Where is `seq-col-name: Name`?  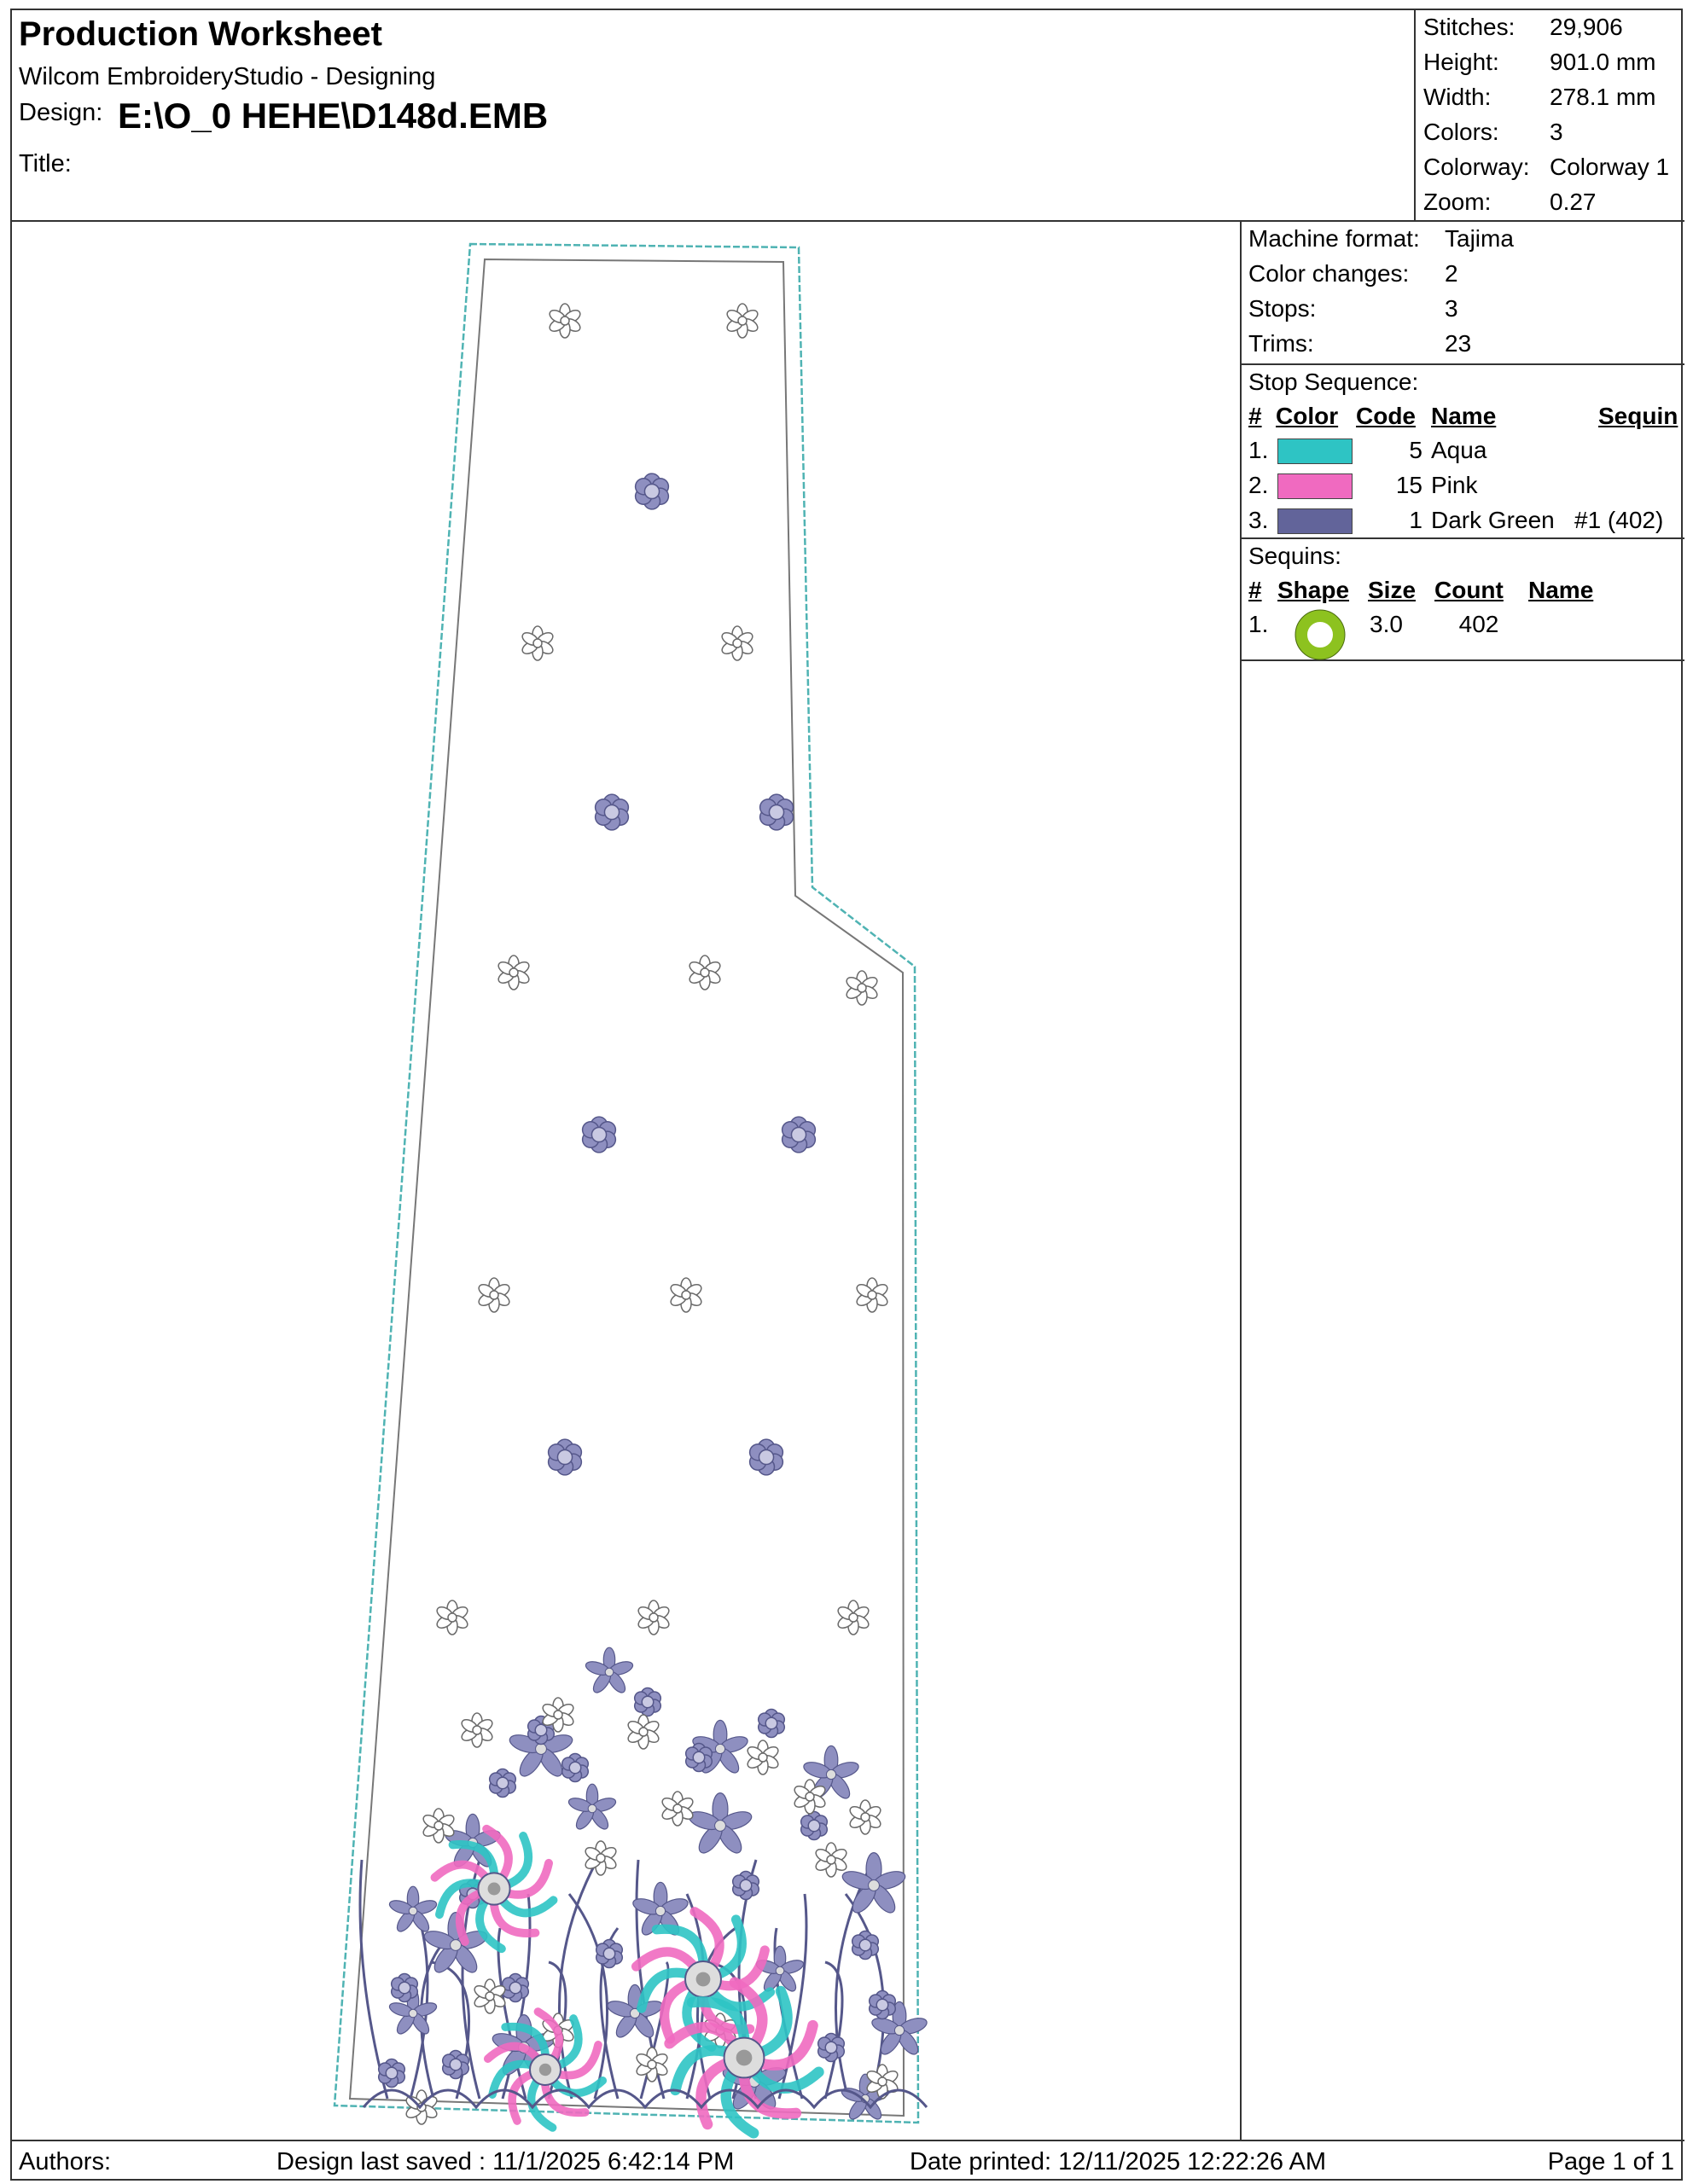 seq-col-name: Name is located at coordinates (1561, 590).